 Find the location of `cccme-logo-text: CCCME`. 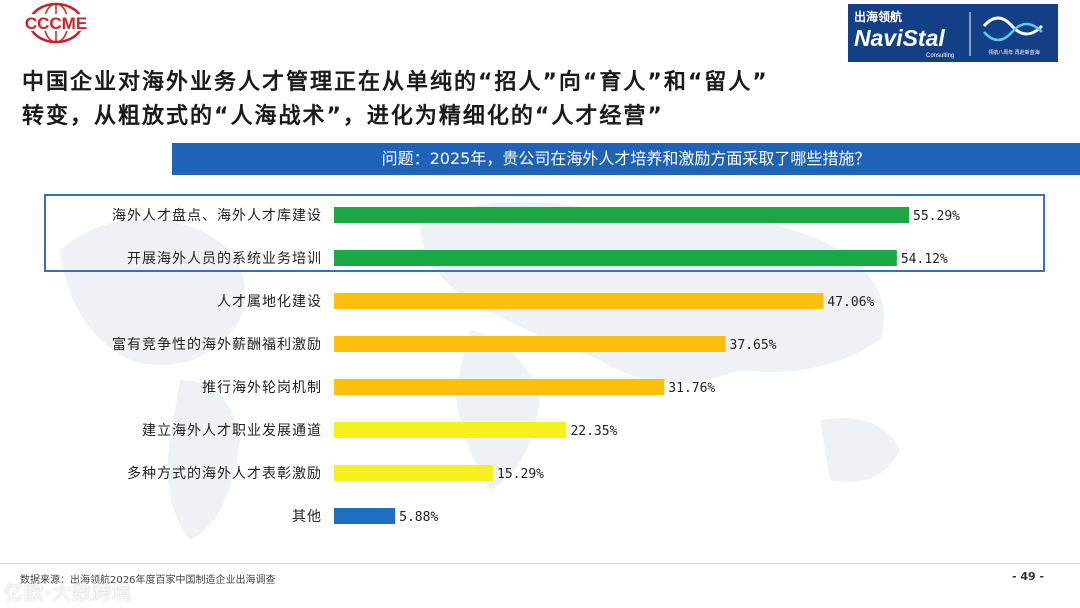

cccme-logo-text: CCCME is located at coordinates (56, 23).